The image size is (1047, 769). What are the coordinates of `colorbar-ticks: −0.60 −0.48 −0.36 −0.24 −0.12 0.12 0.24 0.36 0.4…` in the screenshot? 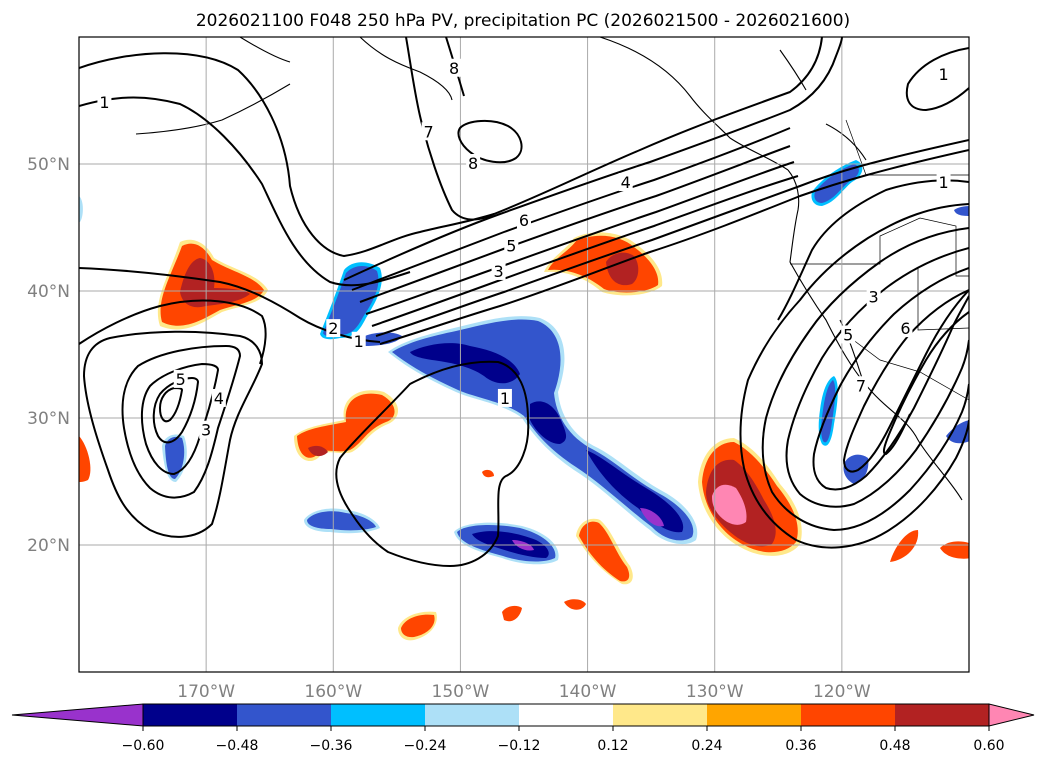 It's located at (563, 740).